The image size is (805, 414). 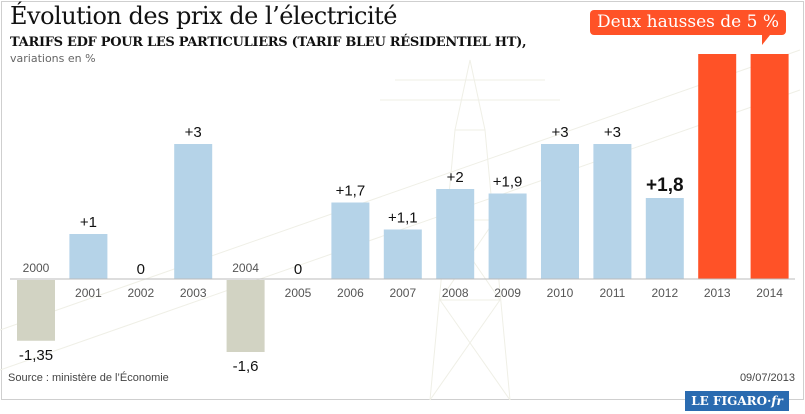 I want to click on bar-2012, so click(x=664, y=238).